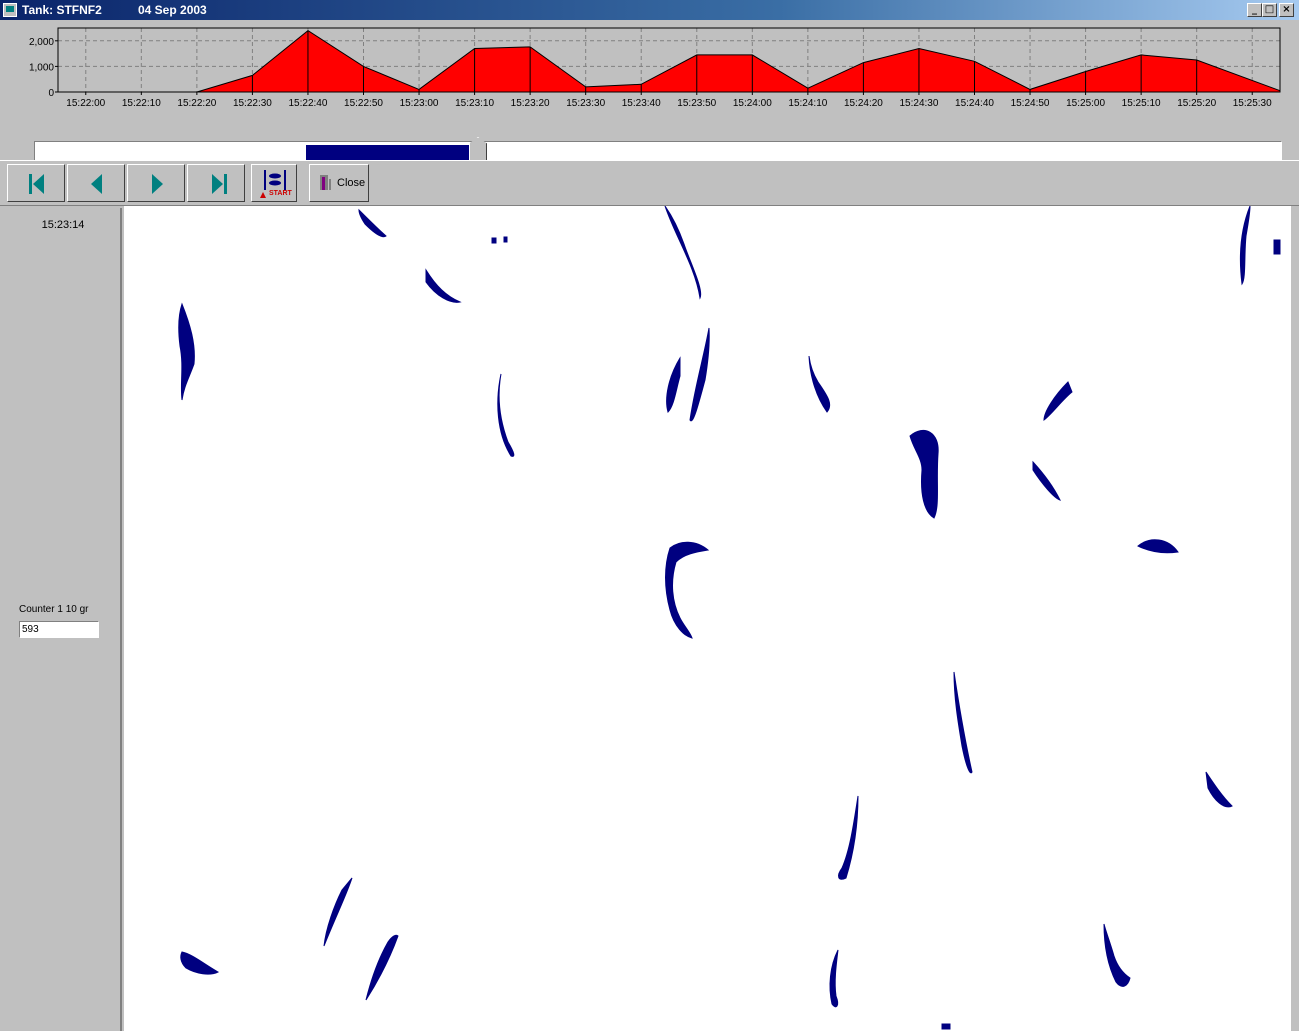 This screenshot has height=1031, width=1299. Describe the element at coordinates (669, 60) in the screenshot. I see `plot-frame` at that location.